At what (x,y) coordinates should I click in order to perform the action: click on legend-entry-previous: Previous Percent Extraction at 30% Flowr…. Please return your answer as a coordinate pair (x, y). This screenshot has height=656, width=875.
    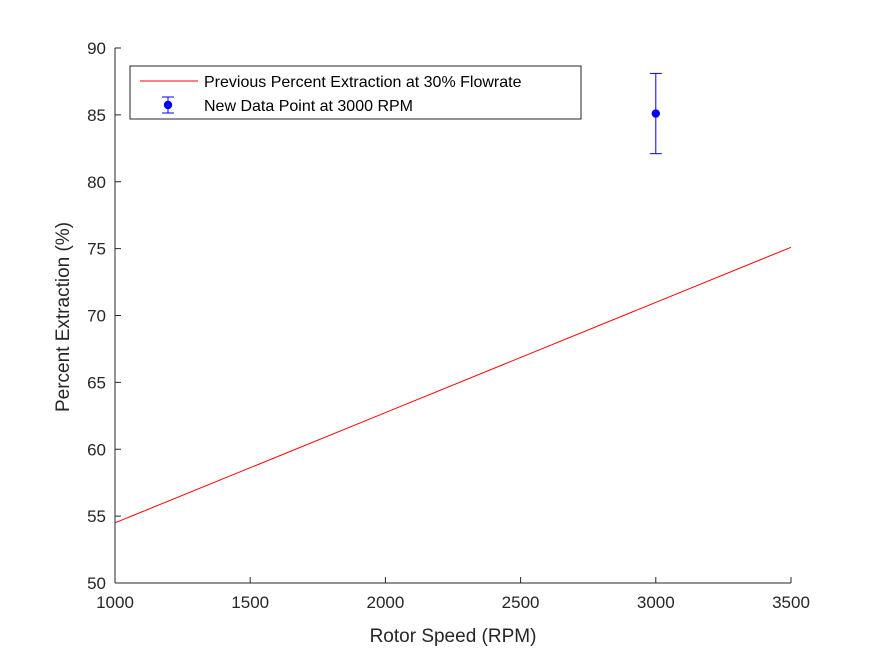
    Looking at the image, I should click on (363, 82).